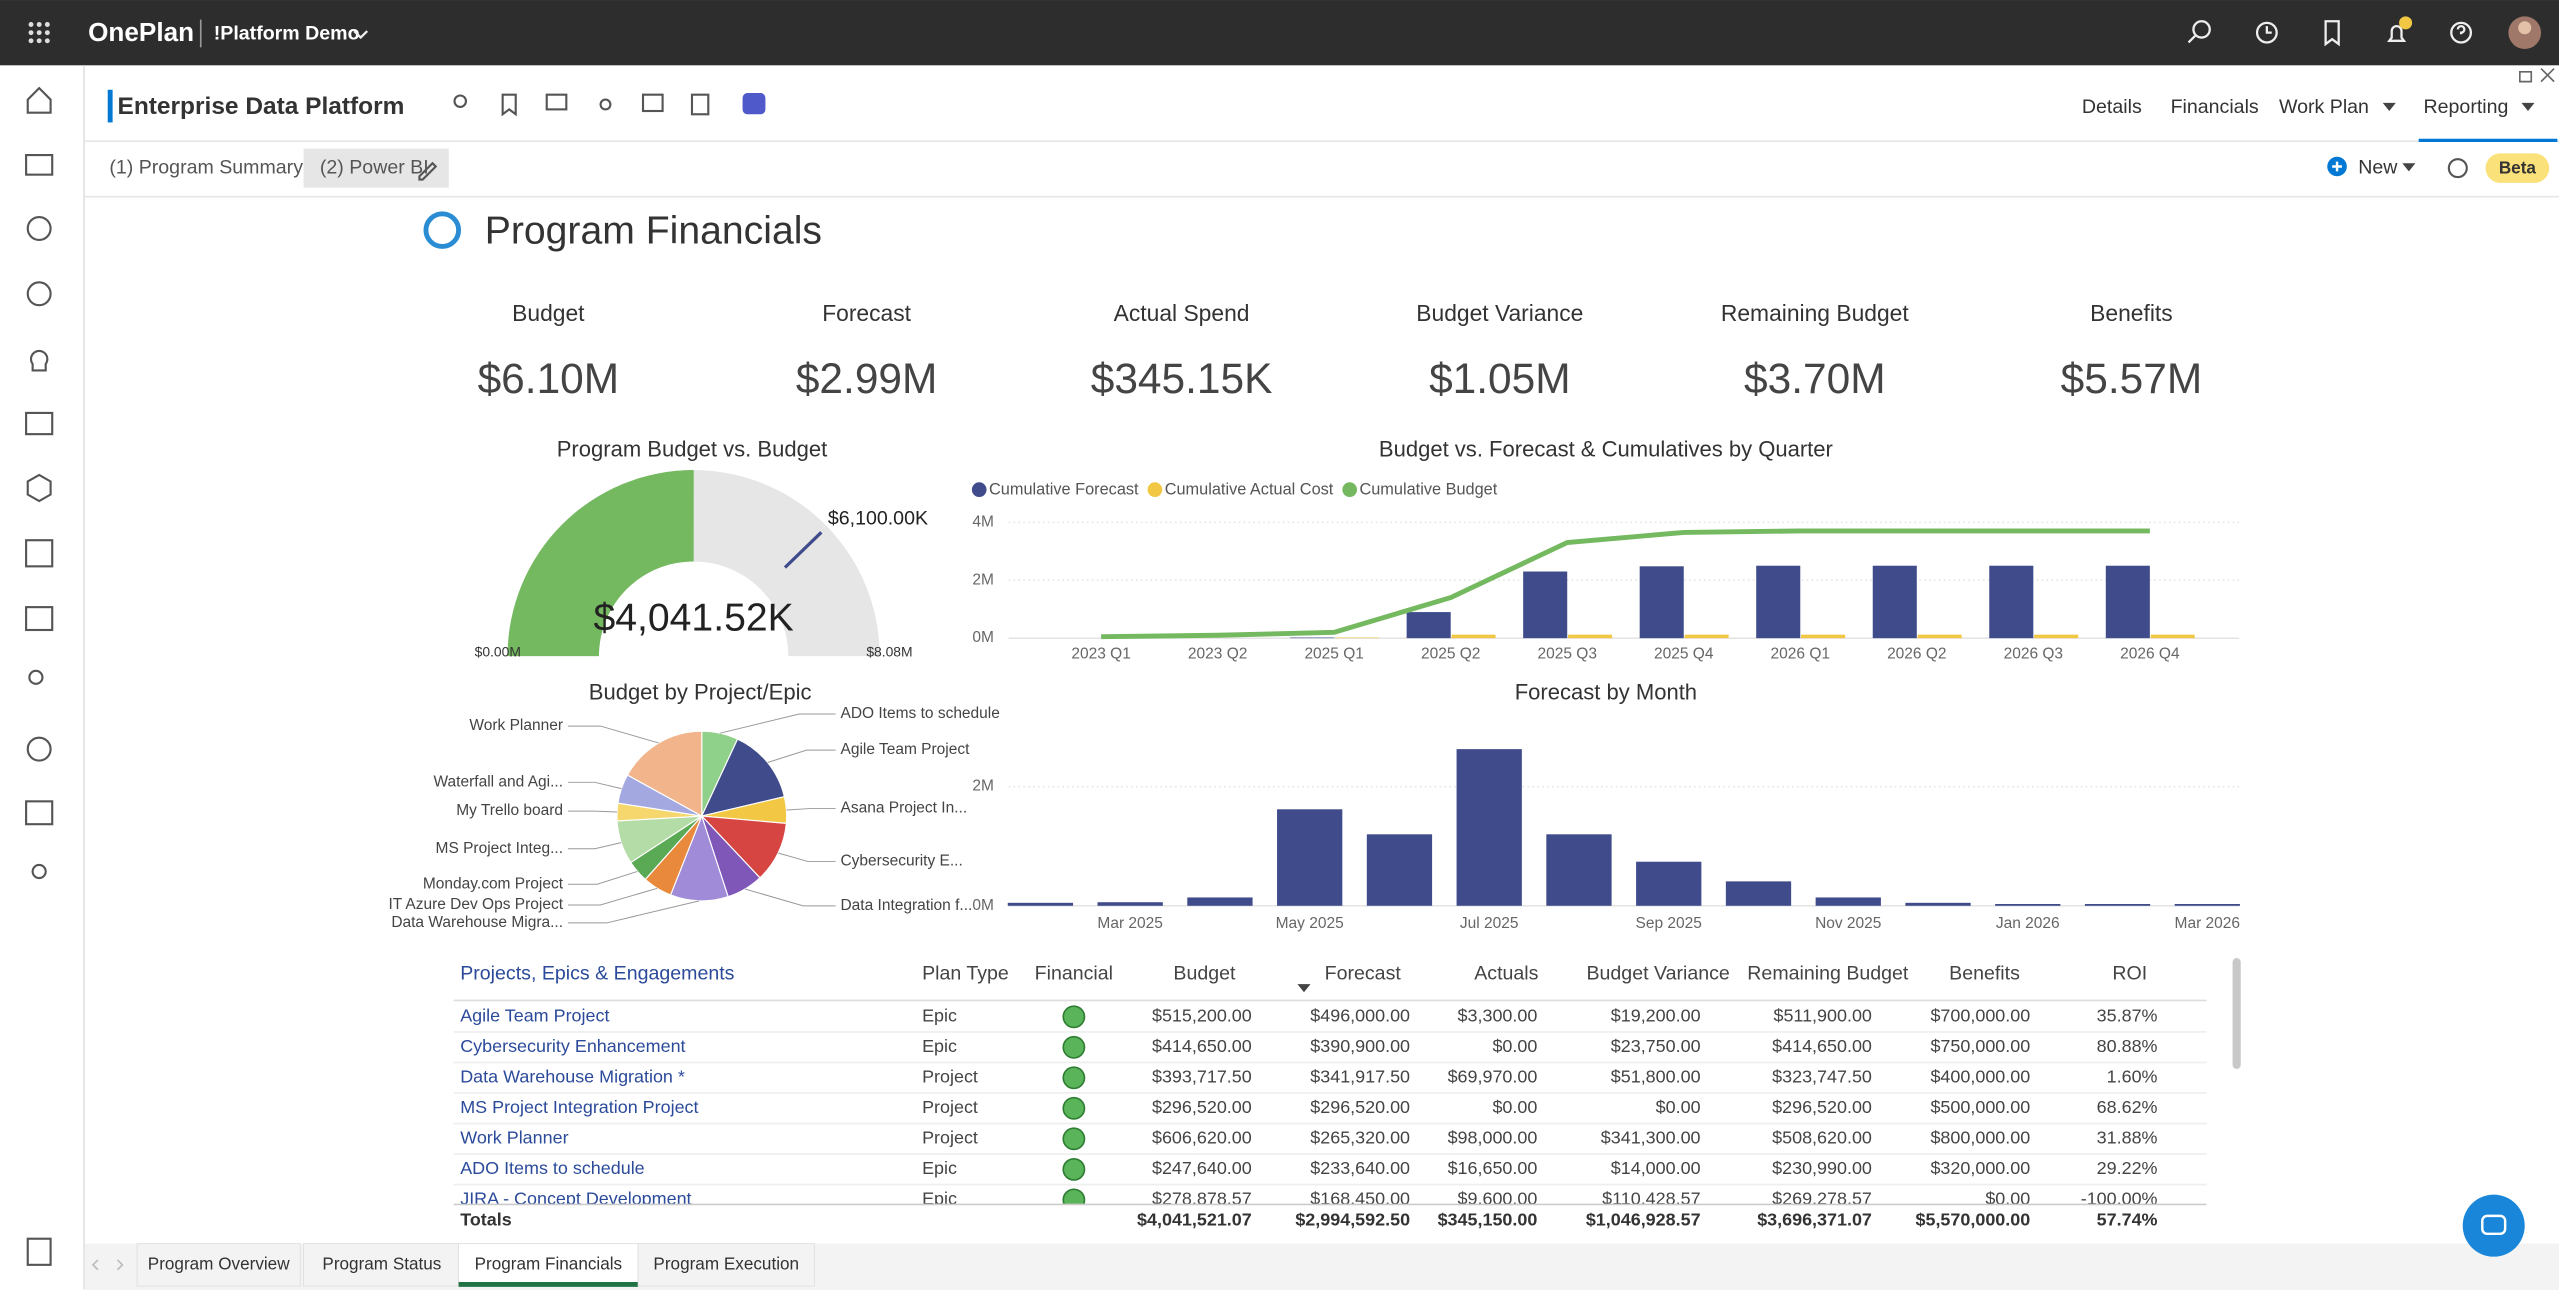 The image size is (2559, 1290). What do you see at coordinates (1656, 1168) in the screenshot?
I see `cell: $14,000.00` at bounding box center [1656, 1168].